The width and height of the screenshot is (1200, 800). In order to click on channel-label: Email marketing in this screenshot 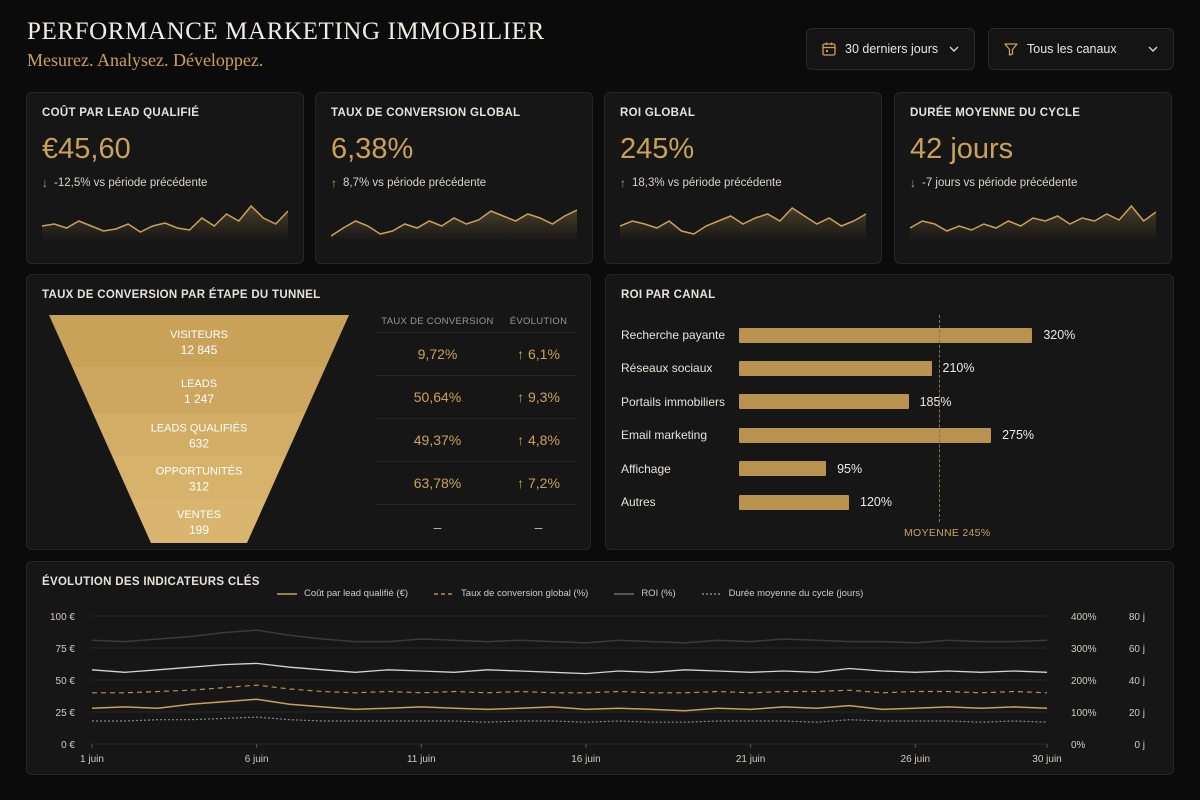, I will do `click(664, 435)`.